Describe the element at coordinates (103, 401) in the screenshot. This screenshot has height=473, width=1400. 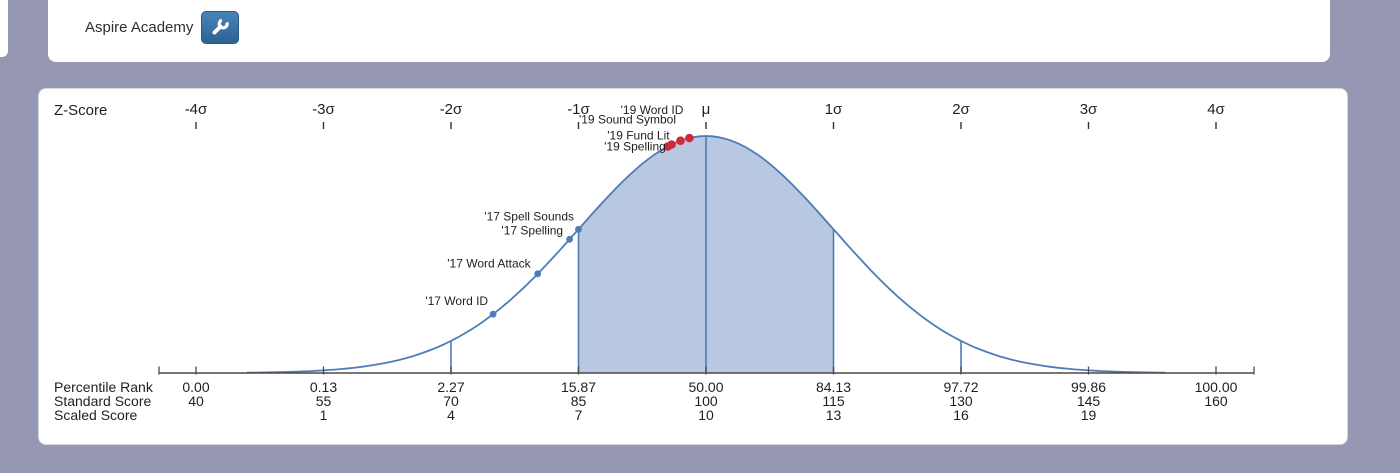
I see `standard-score-row-label: Standard Score` at that location.